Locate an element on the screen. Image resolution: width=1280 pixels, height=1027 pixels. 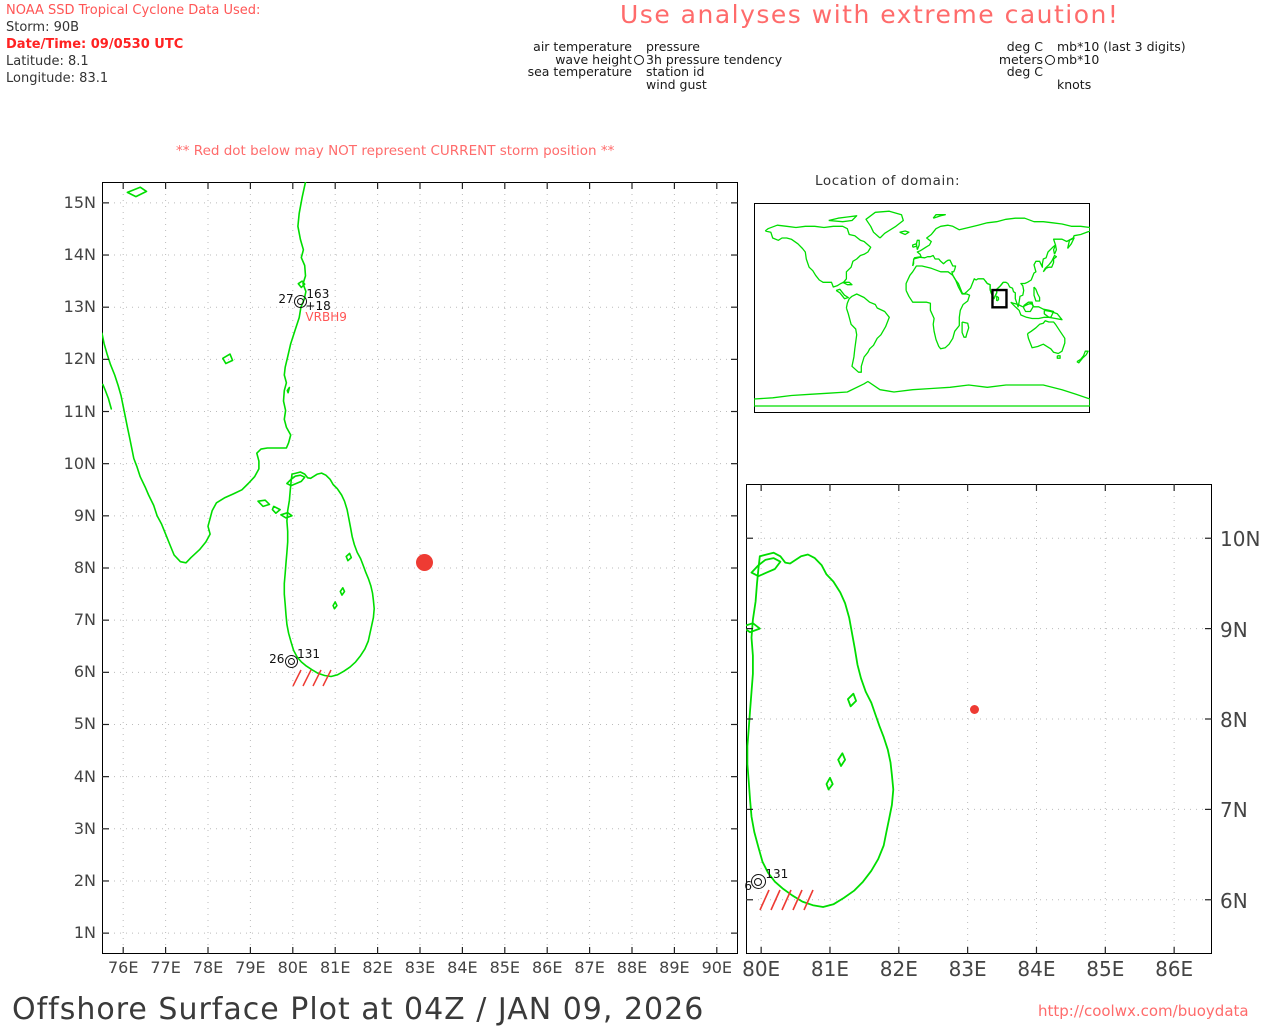
wind-barb-hatching is located at coordinates (312, 678).